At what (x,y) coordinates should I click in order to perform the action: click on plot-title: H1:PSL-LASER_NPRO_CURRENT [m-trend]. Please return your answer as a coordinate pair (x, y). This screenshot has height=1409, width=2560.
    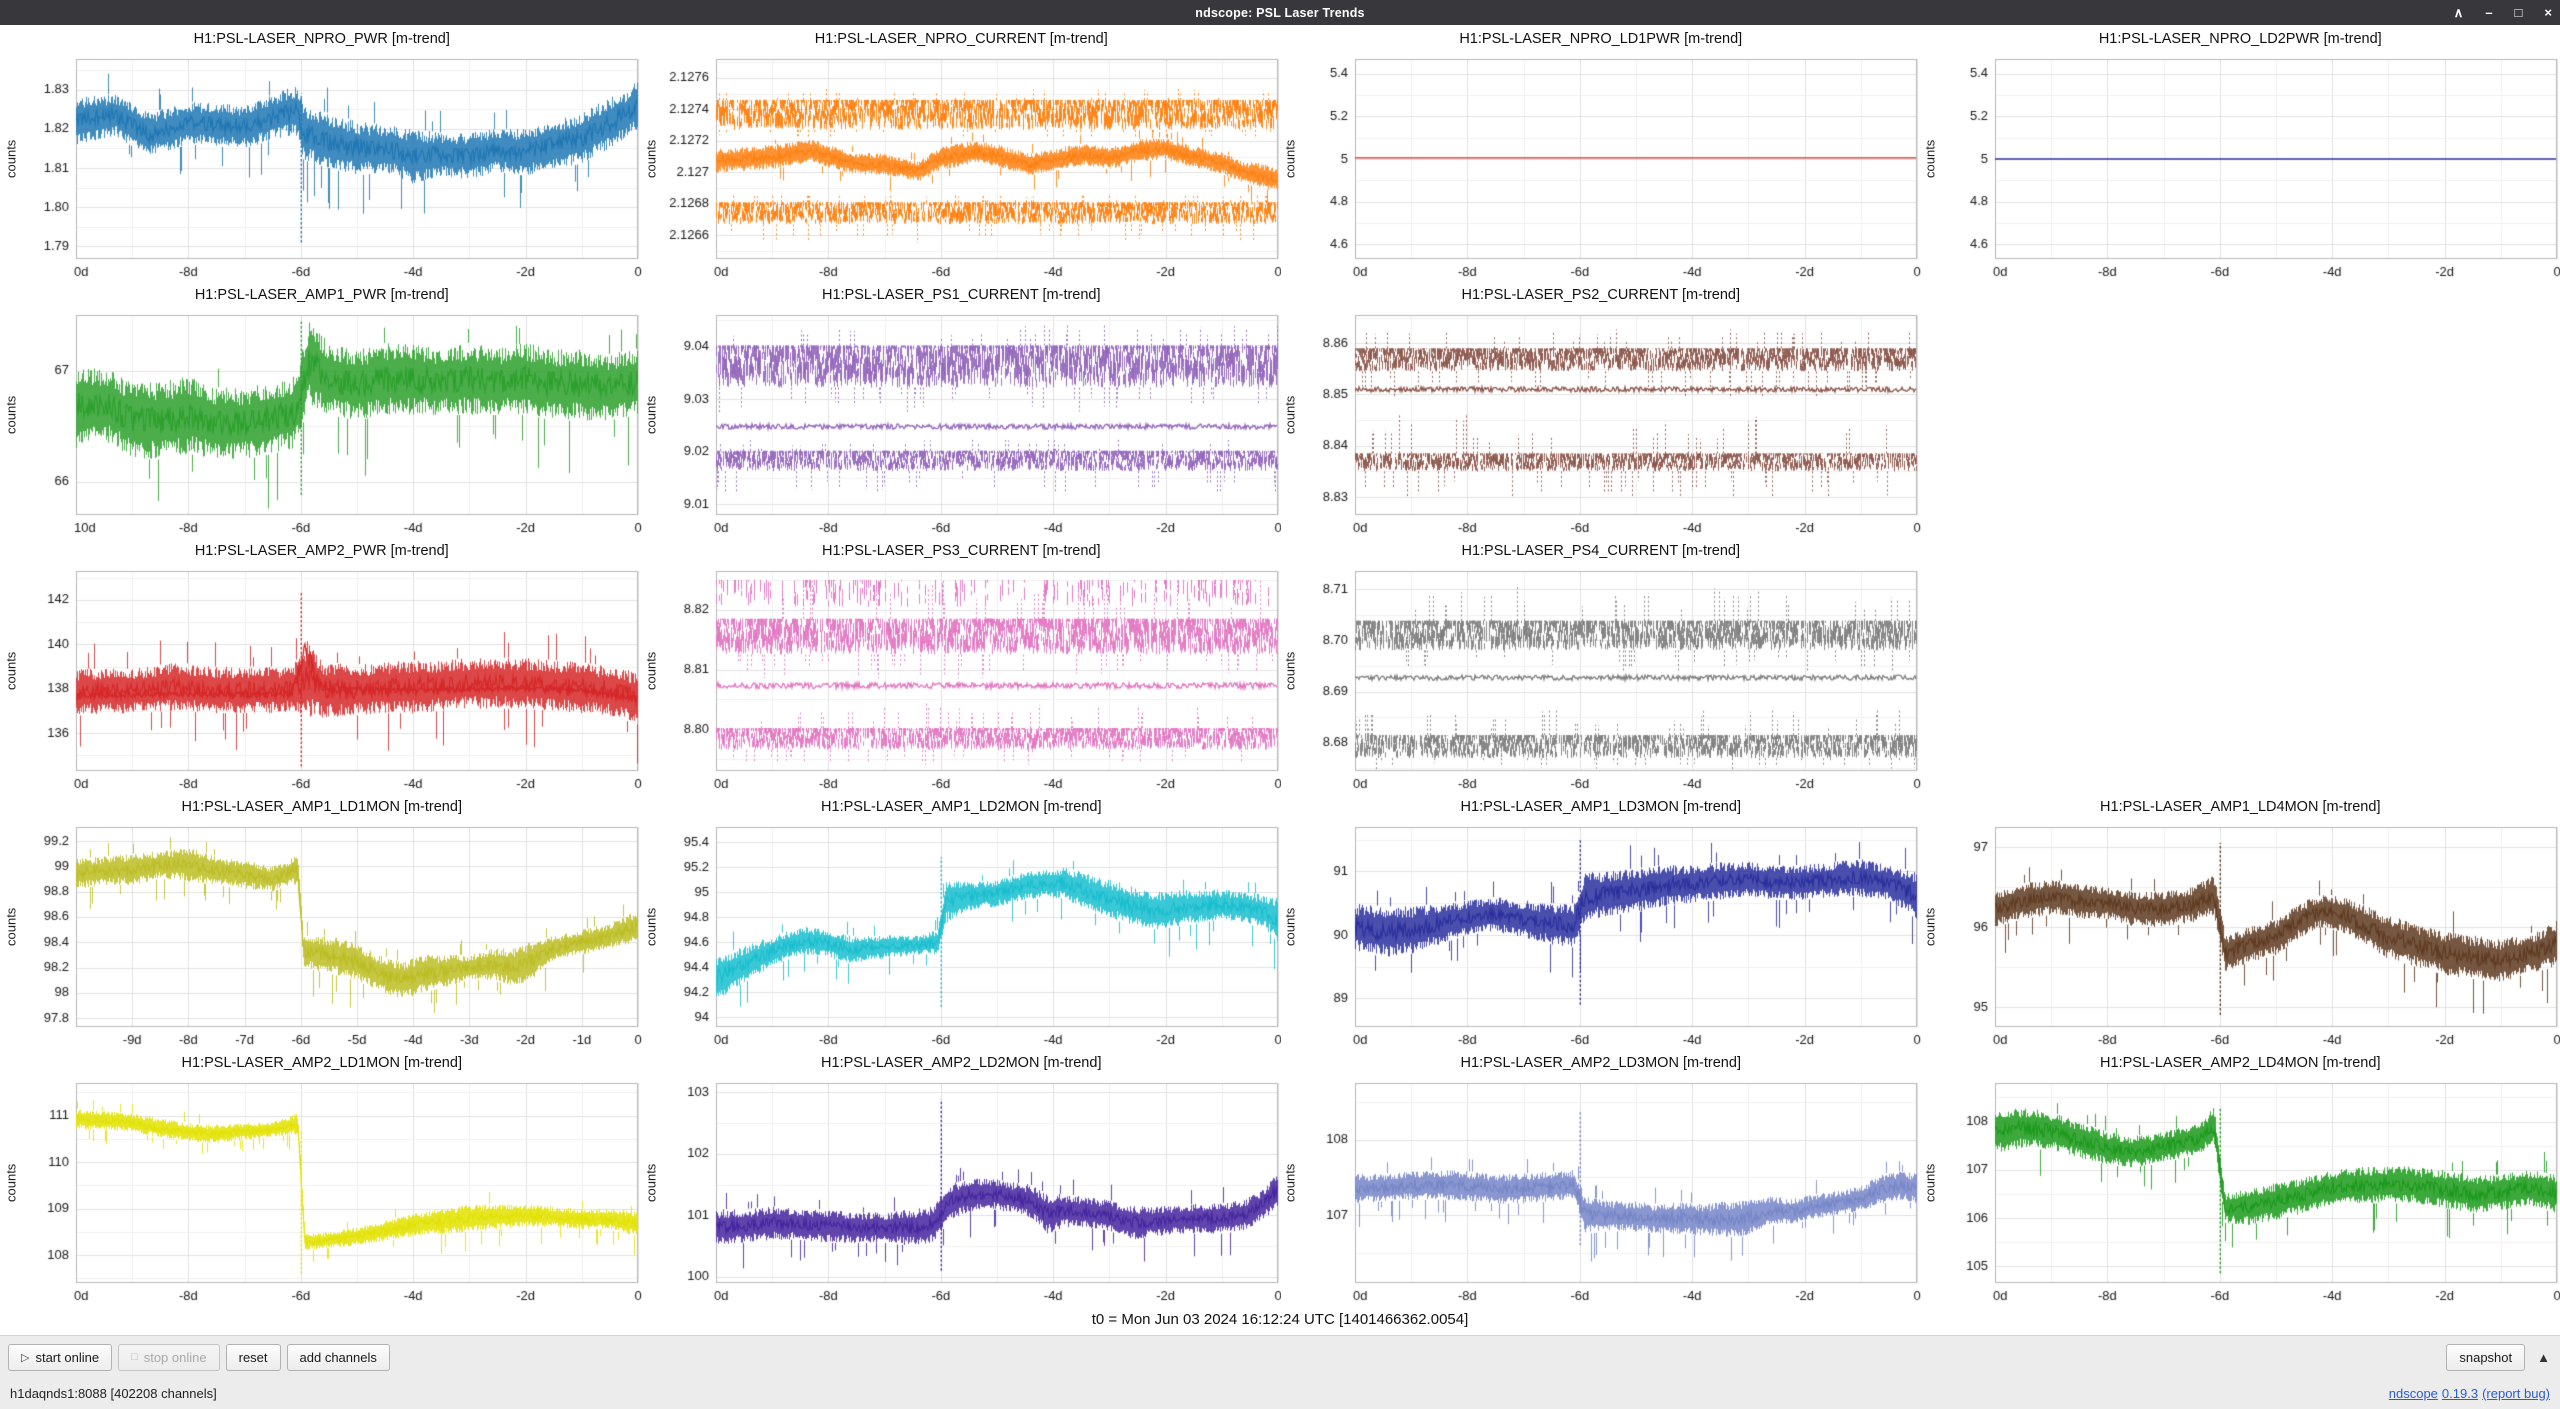
    Looking at the image, I should click on (961, 39).